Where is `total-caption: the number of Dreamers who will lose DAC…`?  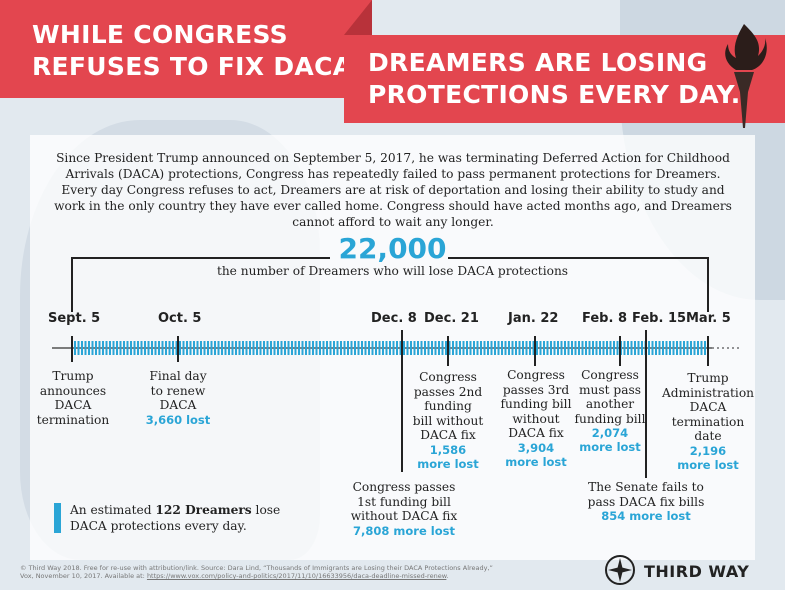
total-caption: the number of Dreamers who will lose DAC… is located at coordinates (392, 271).